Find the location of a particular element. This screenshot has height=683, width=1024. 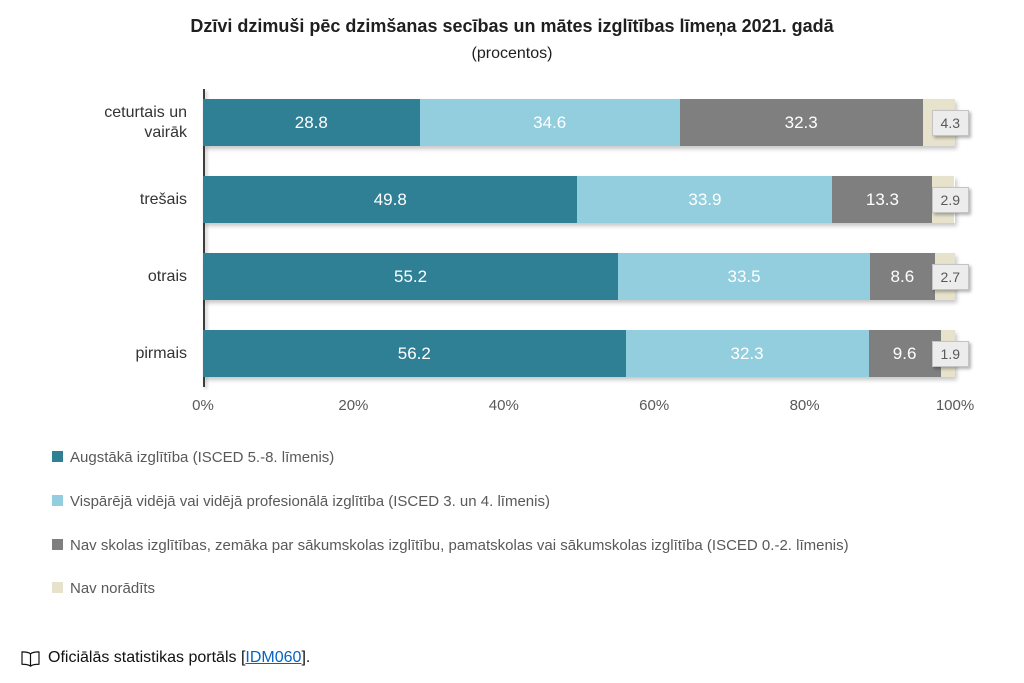

bar-segment: 13.3 is located at coordinates (882, 199).